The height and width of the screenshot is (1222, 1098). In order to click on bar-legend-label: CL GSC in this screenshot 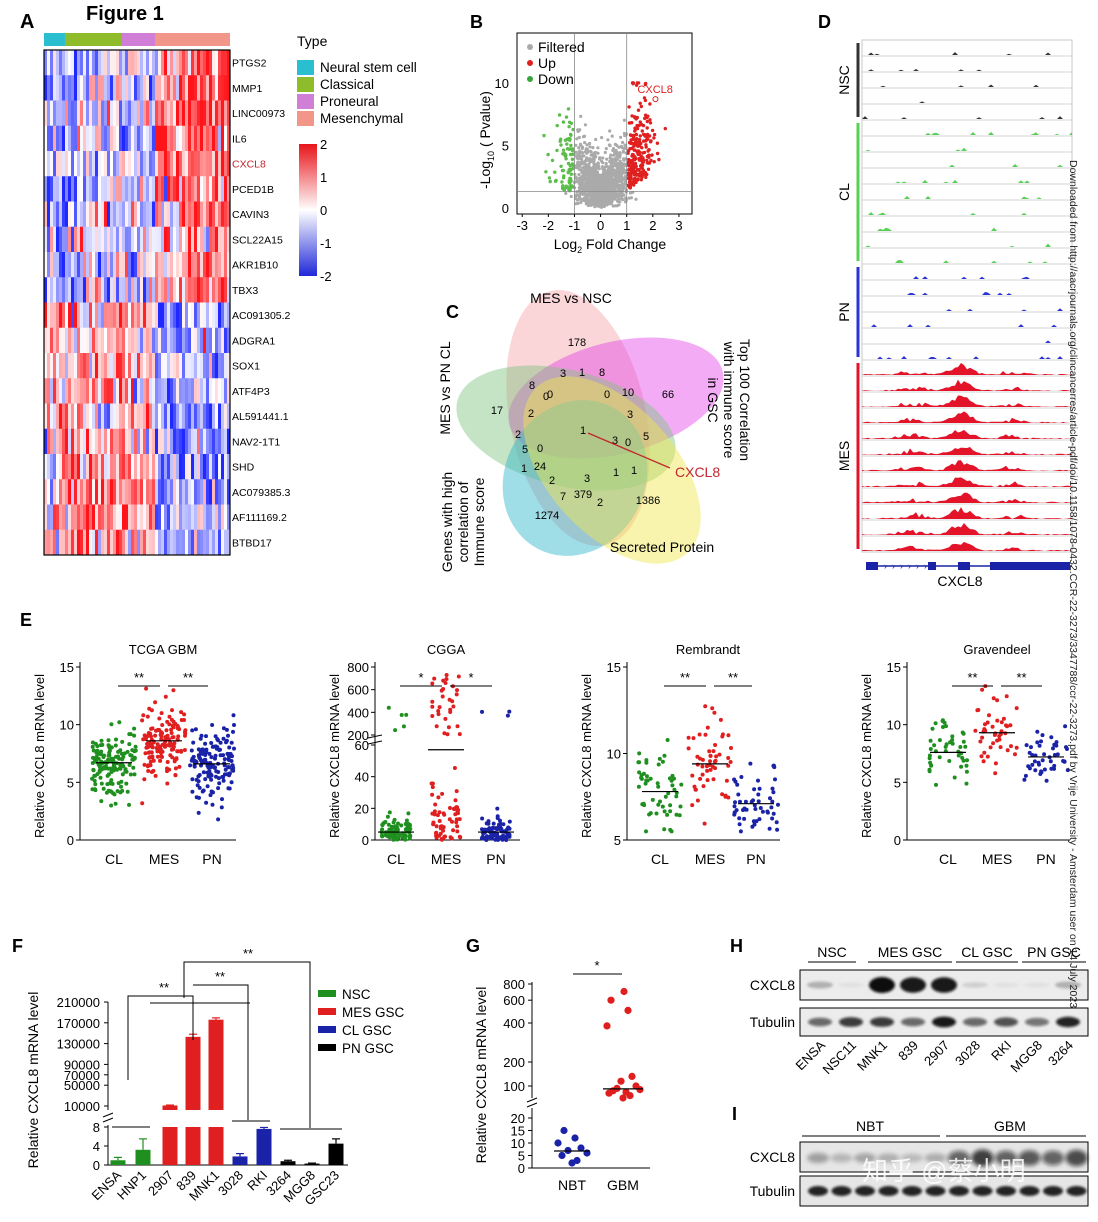, I will do `click(367, 1030)`.